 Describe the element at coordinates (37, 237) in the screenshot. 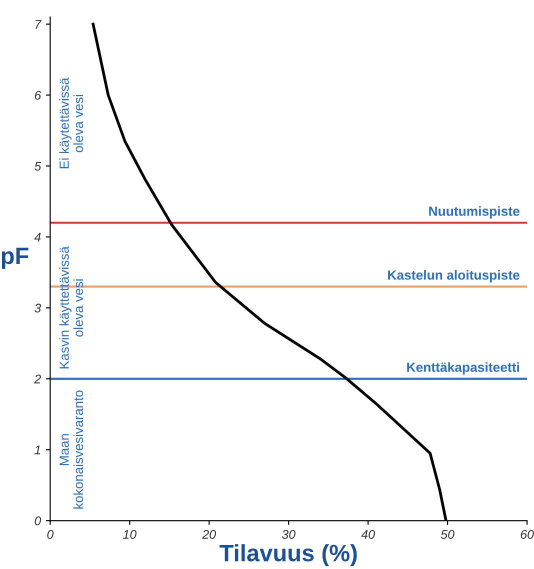

I see `y-tick-label: 4` at that location.